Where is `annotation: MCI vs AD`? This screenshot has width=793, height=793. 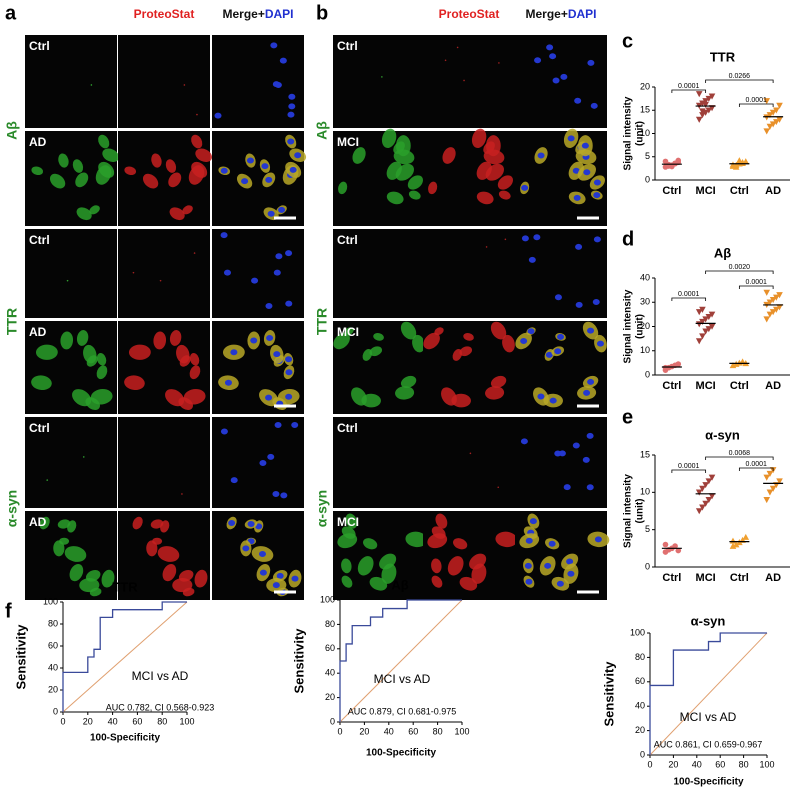
annotation: MCI vs AD is located at coordinates (160, 676).